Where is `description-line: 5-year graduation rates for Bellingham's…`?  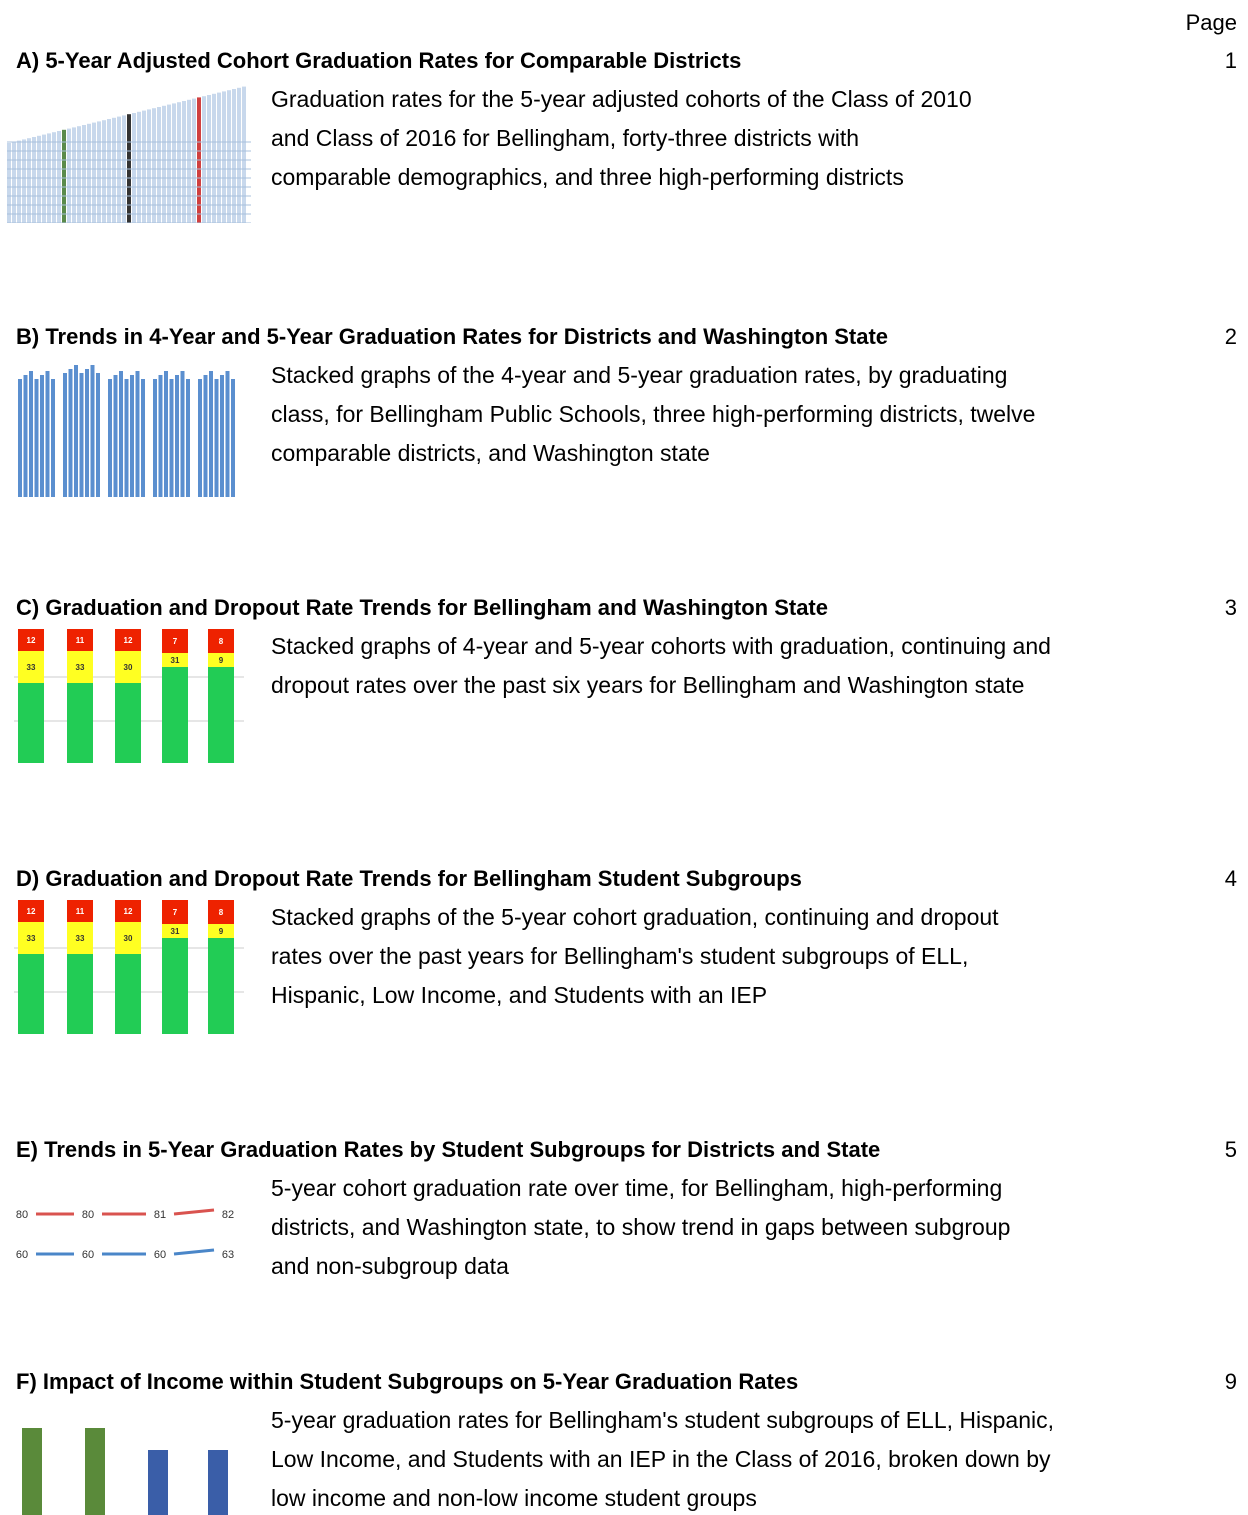 description-line: 5-year graduation rates for Bellingham's… is located at coordinates (662, 1420).